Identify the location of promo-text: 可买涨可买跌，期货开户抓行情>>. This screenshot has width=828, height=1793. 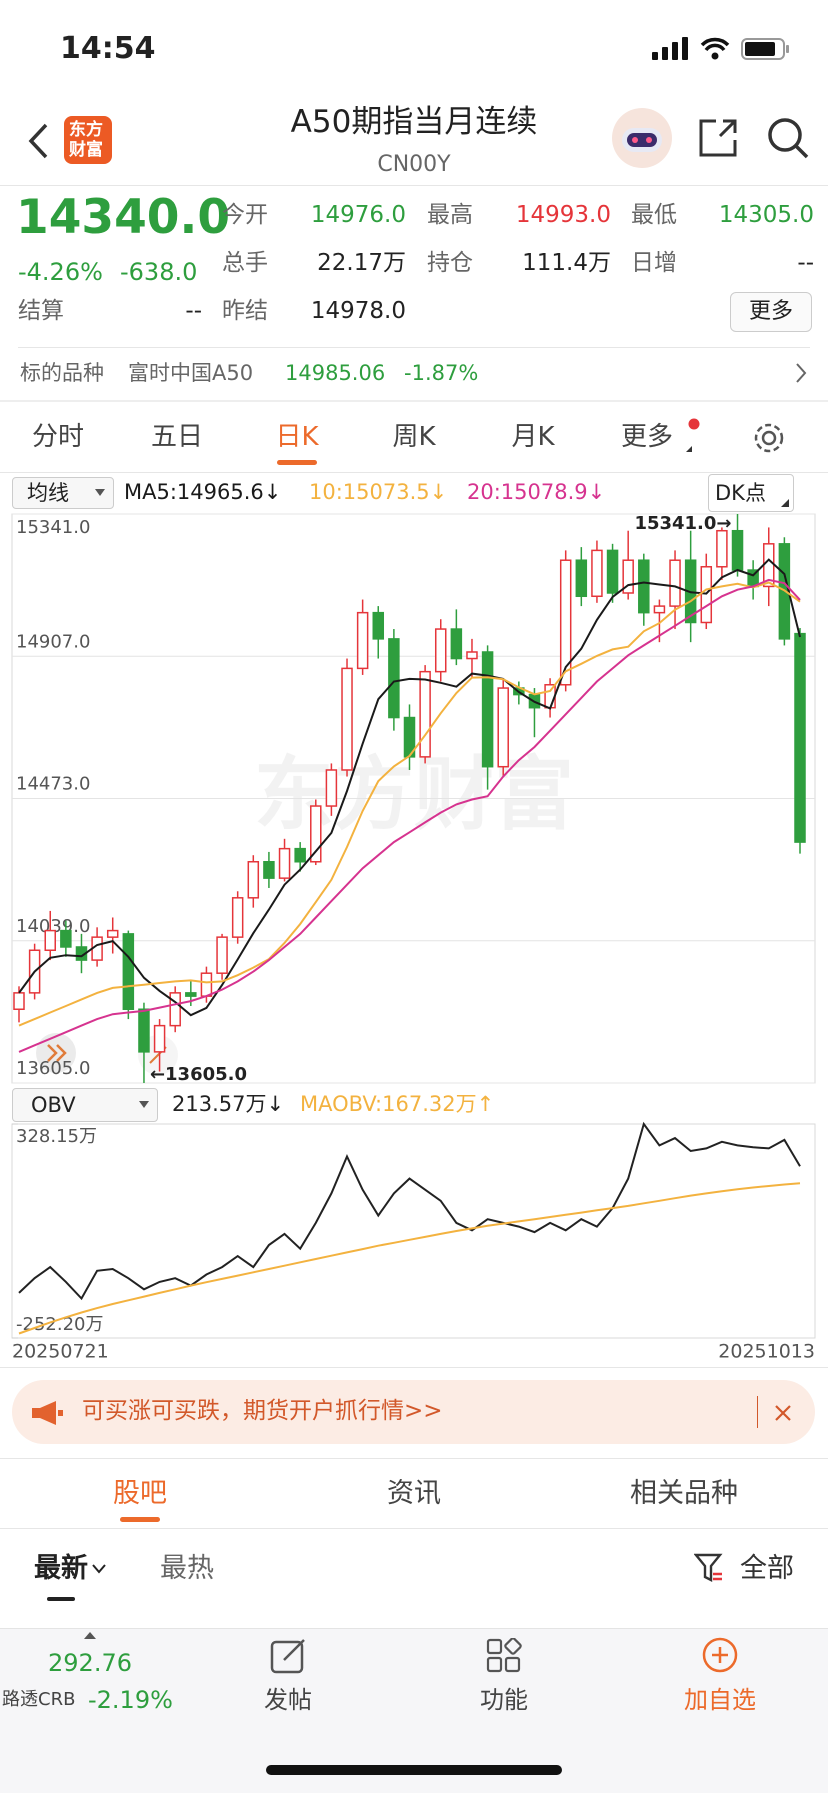
(262, 1411).